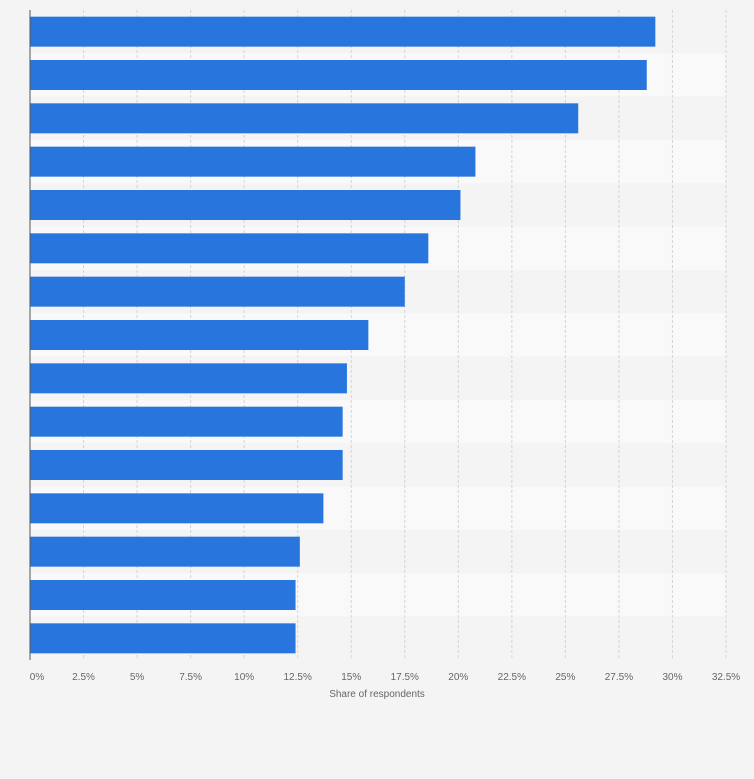  I want to click on x-tick-label: 12.5%, so click(298, 677).